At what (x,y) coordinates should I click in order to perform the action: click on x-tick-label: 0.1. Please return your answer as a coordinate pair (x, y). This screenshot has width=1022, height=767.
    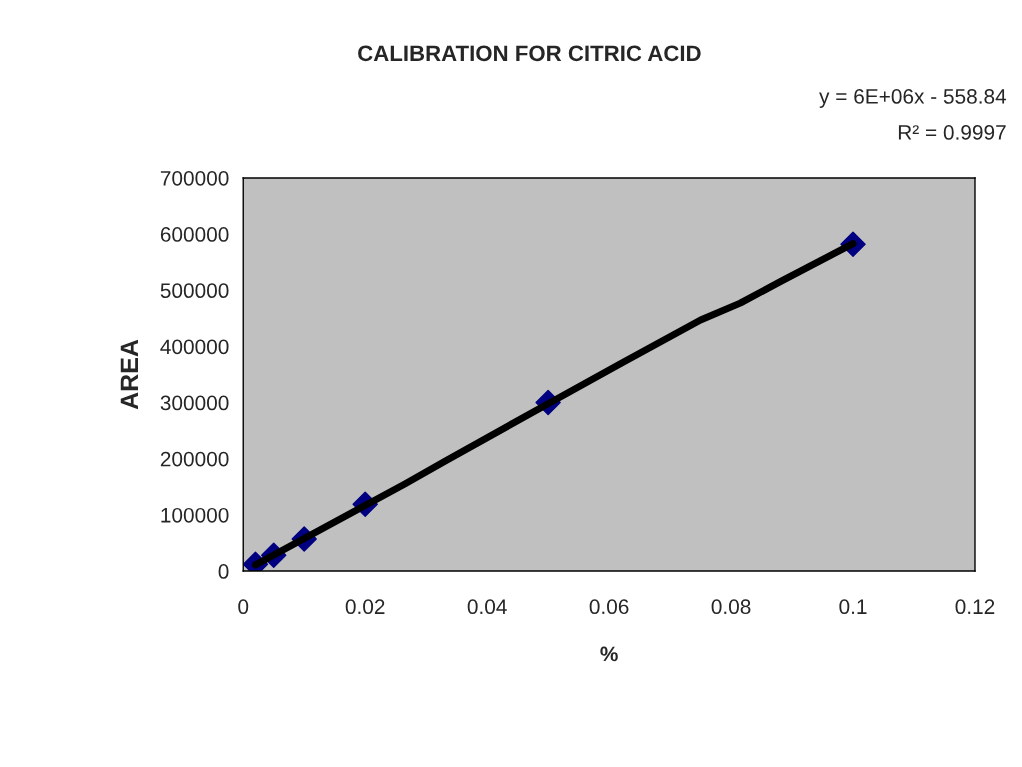
    Looking at the image, I should click on (853, 607).